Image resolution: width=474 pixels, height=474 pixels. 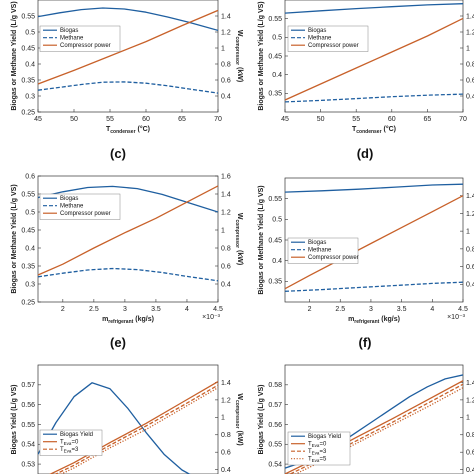 I want to click on legend-entry-tail: =0, so click(x=75, y=443).